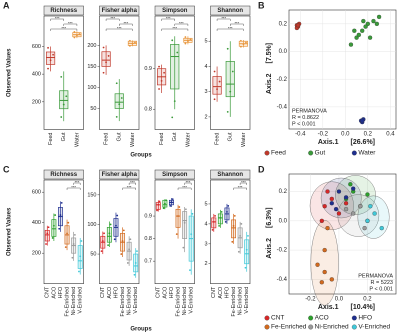 The image size is (400, 334). I want to click on y-tick-label: 0.7, so click(148, 262).